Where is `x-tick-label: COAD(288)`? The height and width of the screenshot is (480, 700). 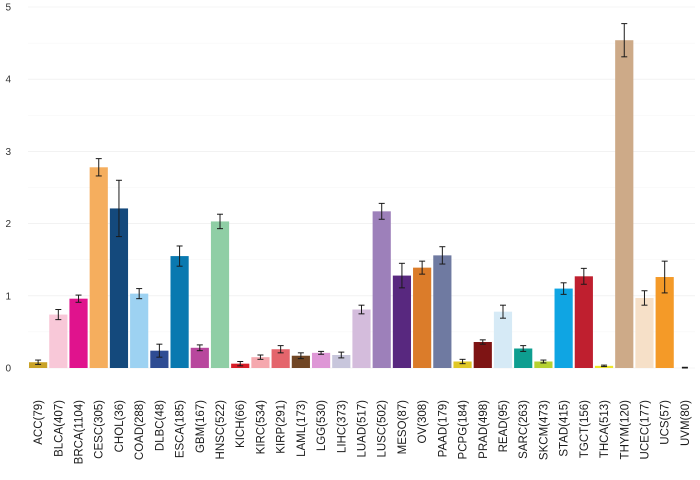 x-tick-label: COAD(288) is located at coordinates (140, 430).